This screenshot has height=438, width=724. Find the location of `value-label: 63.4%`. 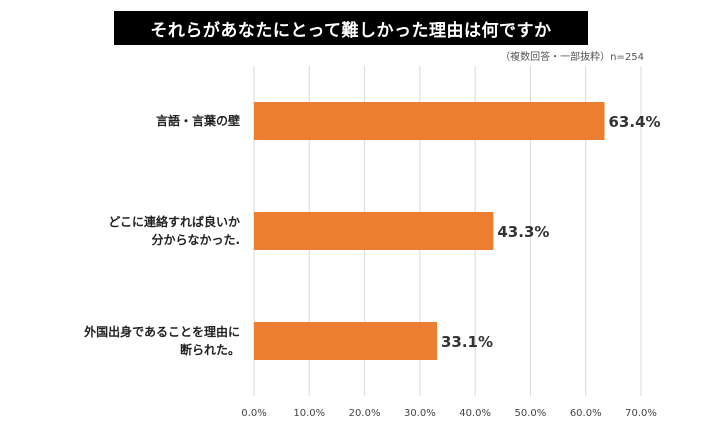

value-label: 63.4% is located at coordinates (635, 122).